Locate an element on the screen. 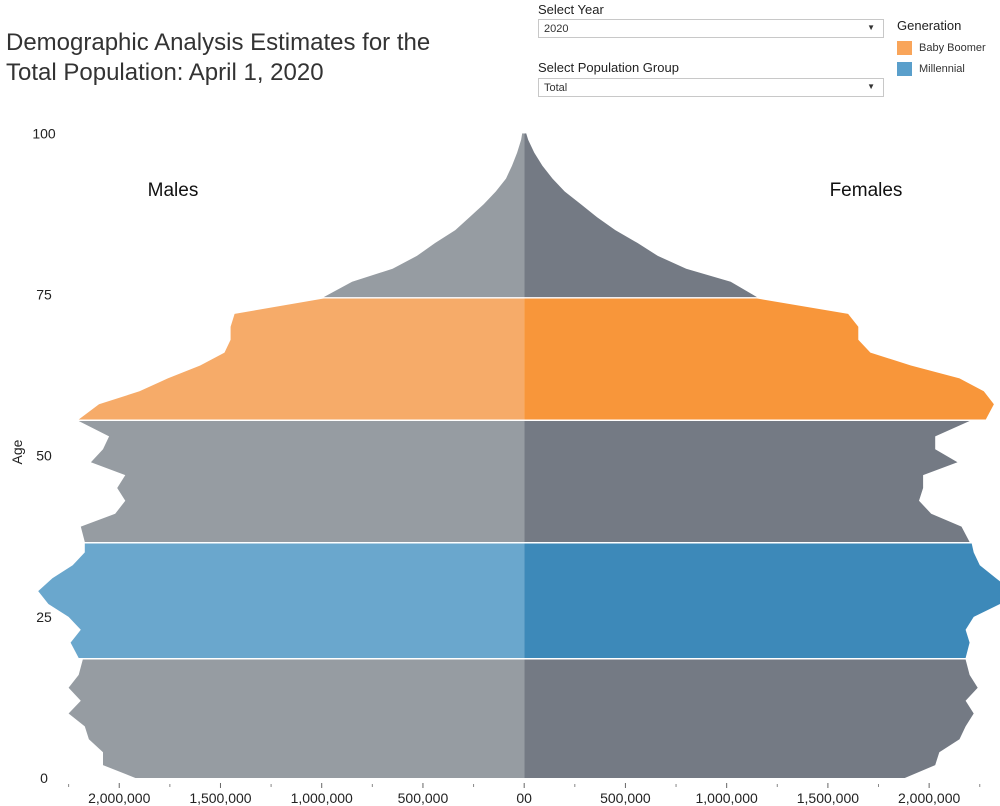  y-axis-title: Age is located at coordinates (17, 451).